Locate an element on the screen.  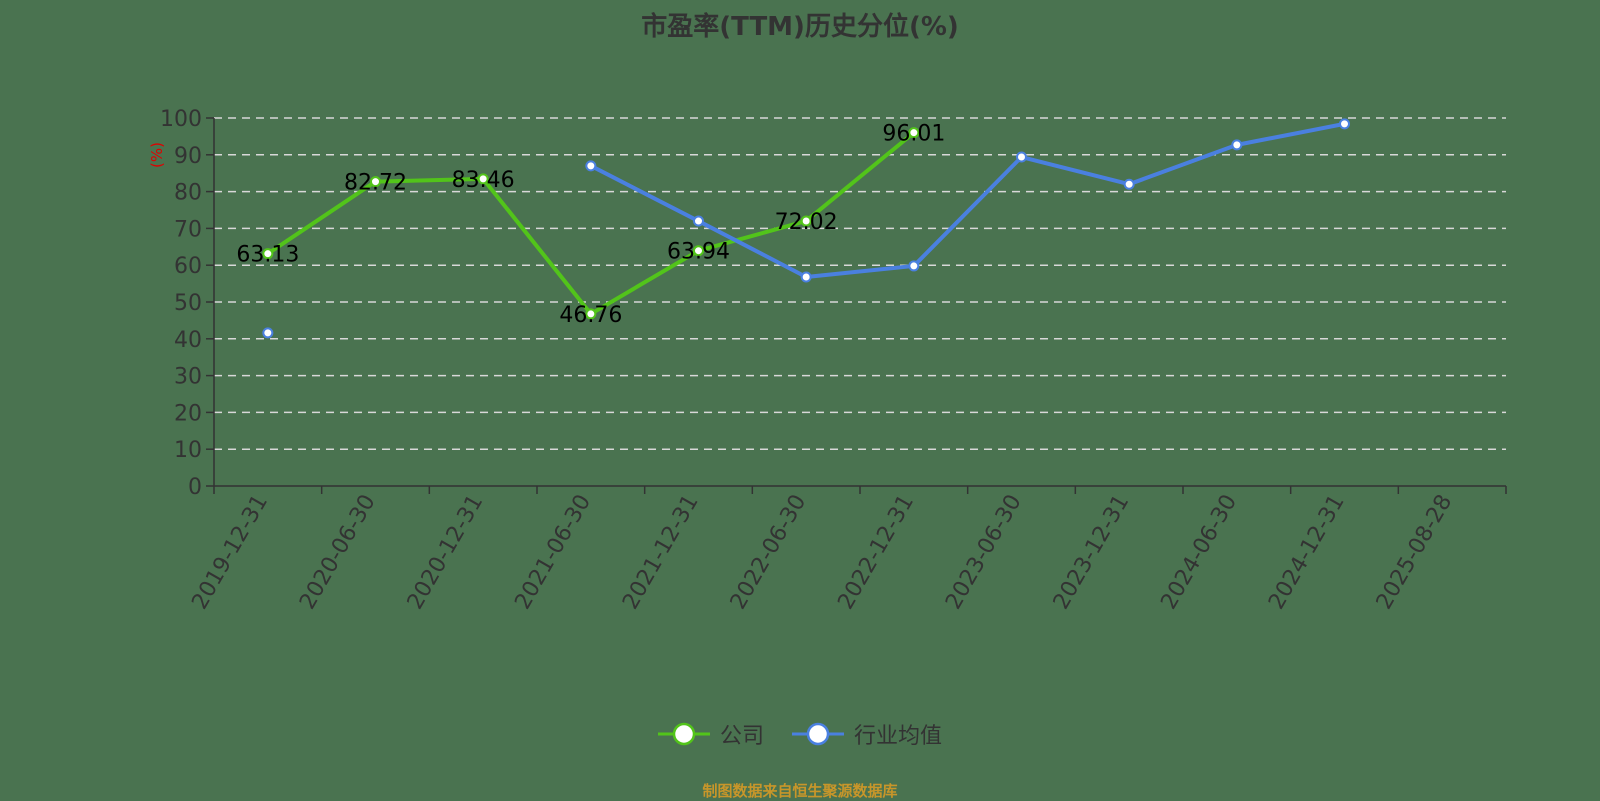
y-tick-label: 90 is located at coordinates (188, 156).